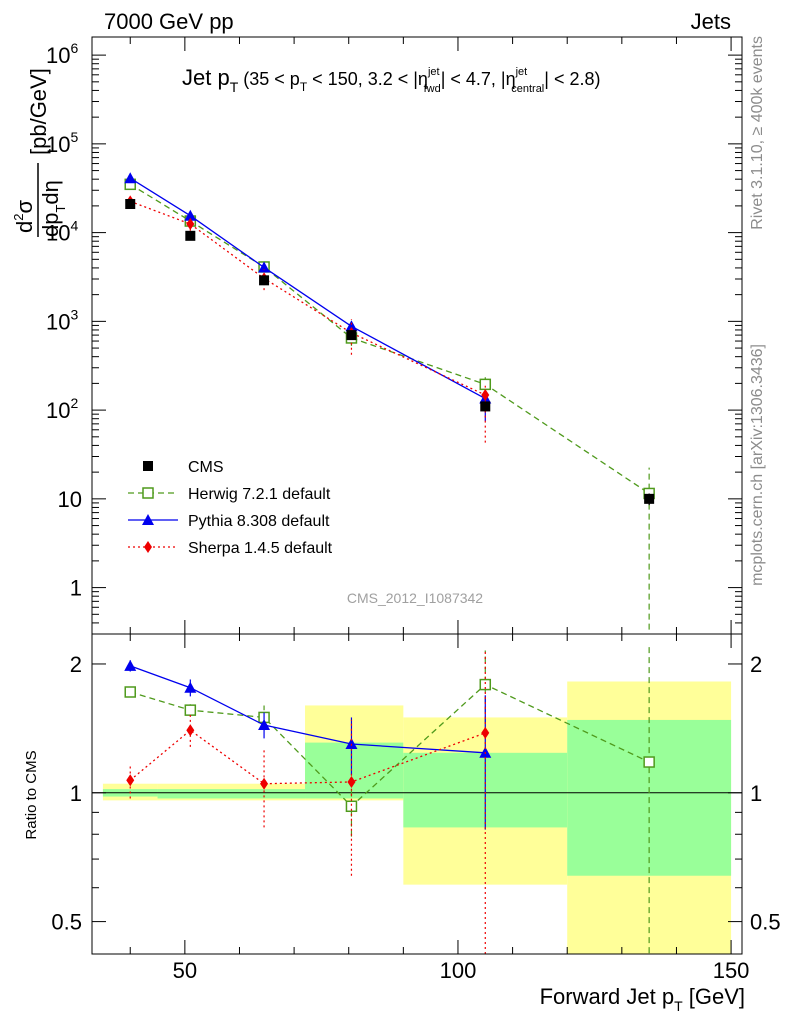 The width and height of the screenshot is (786, 1024). Describe the element at coordinates (38, 111) in the screenshot. I see `svg-text: [pb/GeV]` at that location.